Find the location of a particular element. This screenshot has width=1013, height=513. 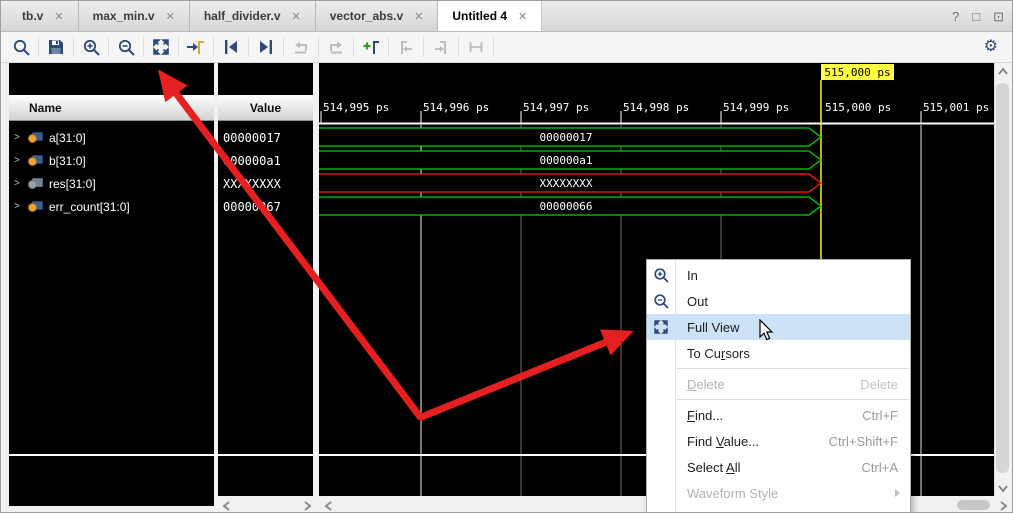

time-tick-label: 514,995 ps is located at coordinates (356, 107).